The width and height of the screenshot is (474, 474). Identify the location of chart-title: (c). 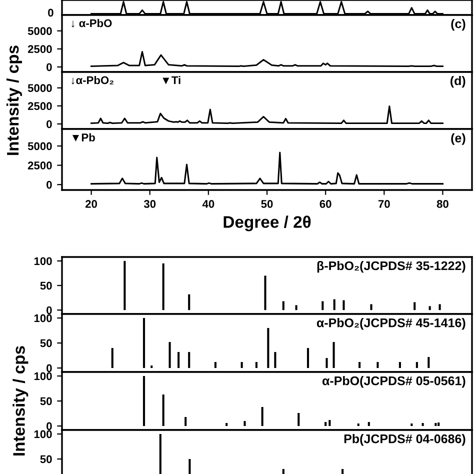
(458, 24).